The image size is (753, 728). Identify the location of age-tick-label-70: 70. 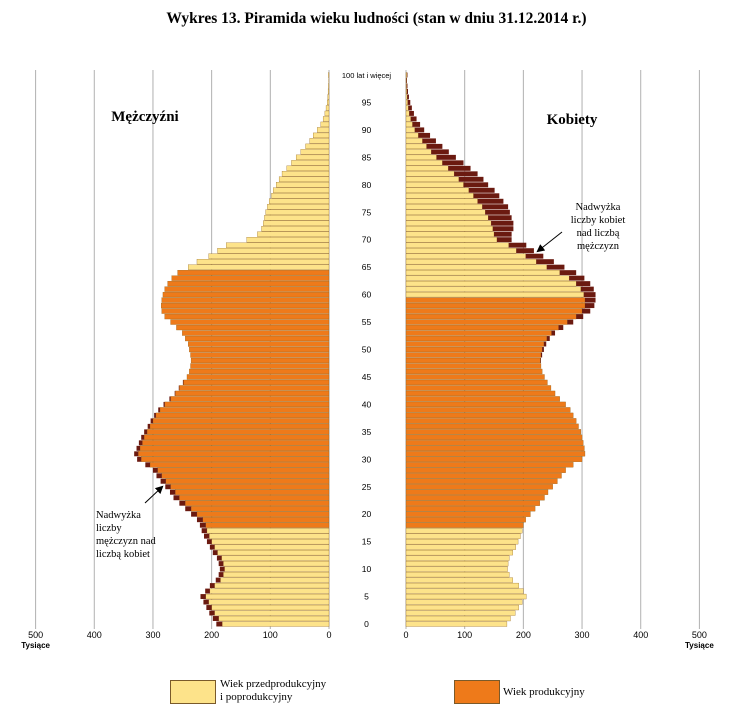
(367, 240).